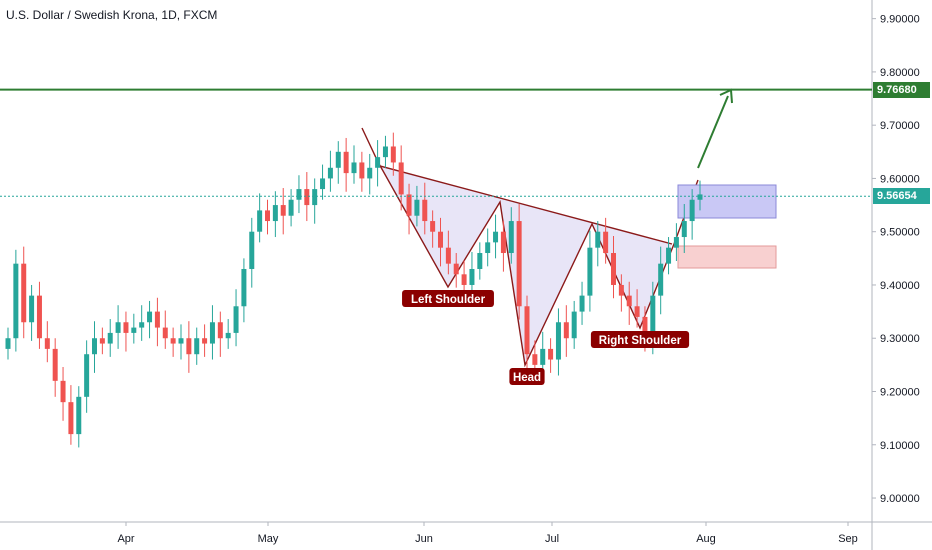 The width and height of the screenshot is (932, 550). What do you see at coordinates (527, 378) in the screenshot?
I see `annotation-label: Head` at bounding box center [527, 378].